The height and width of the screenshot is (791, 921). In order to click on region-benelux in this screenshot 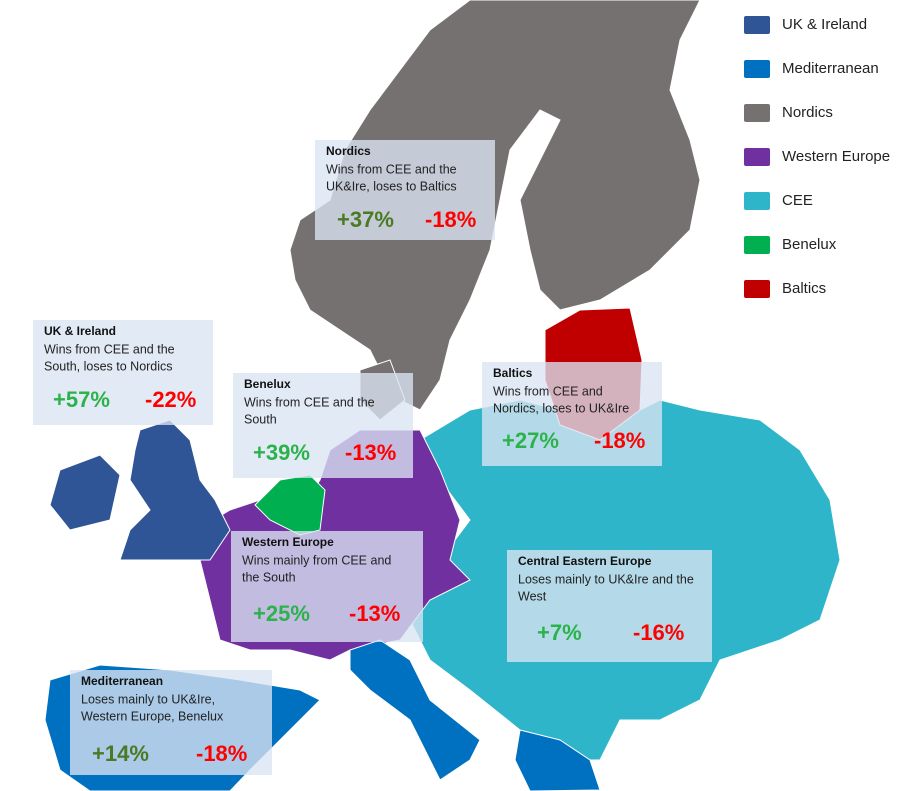, I will do `click(290, 505)`.